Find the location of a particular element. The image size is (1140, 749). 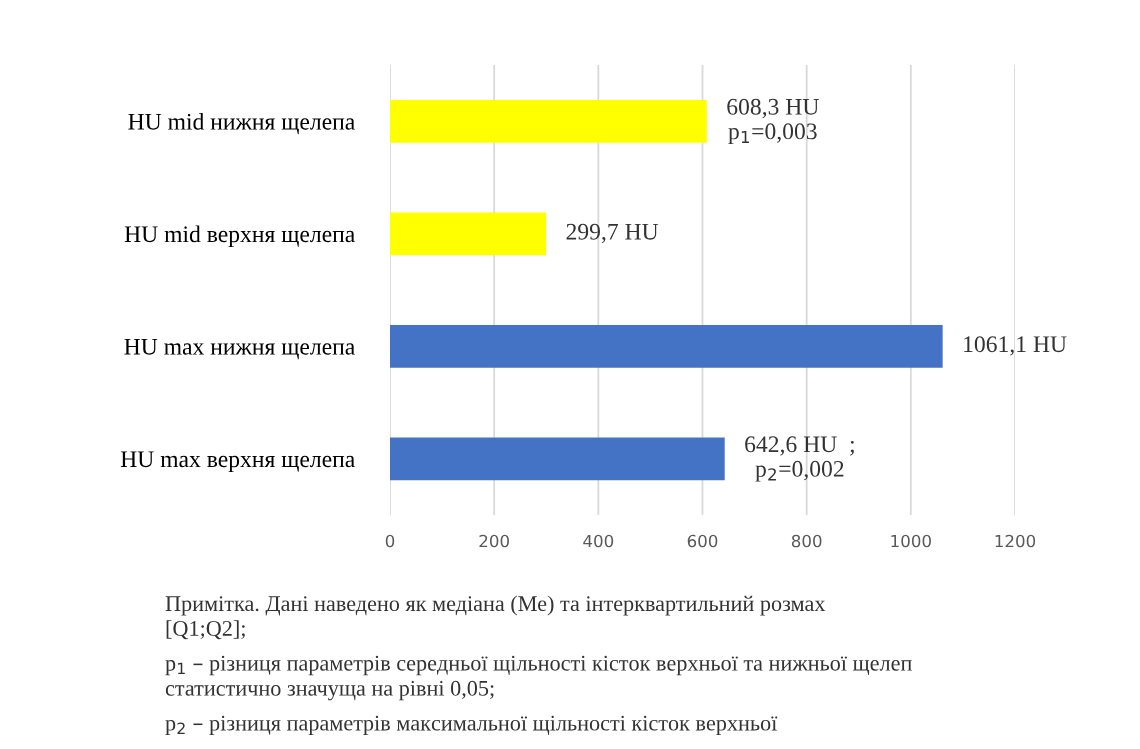

x-tick-label: 1000 is located at coordinates (911, 541).